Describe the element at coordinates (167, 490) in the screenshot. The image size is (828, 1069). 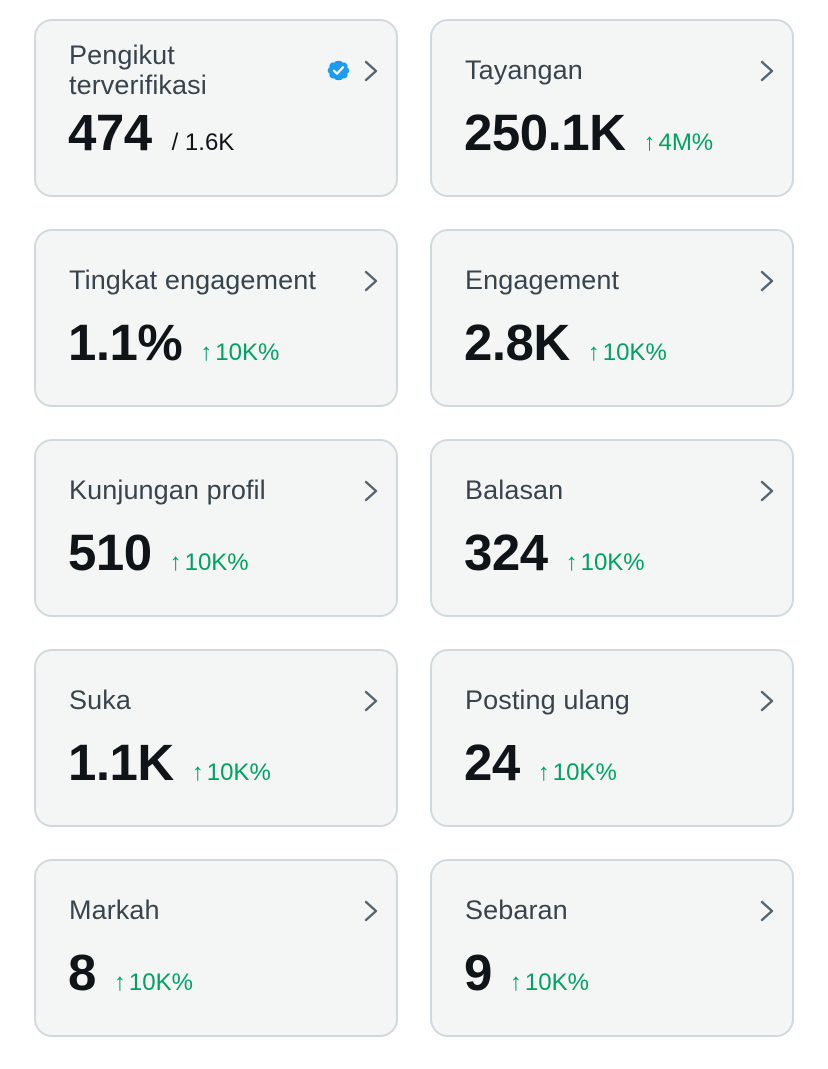
I see `card-label: Kunjungan profil` at that location.